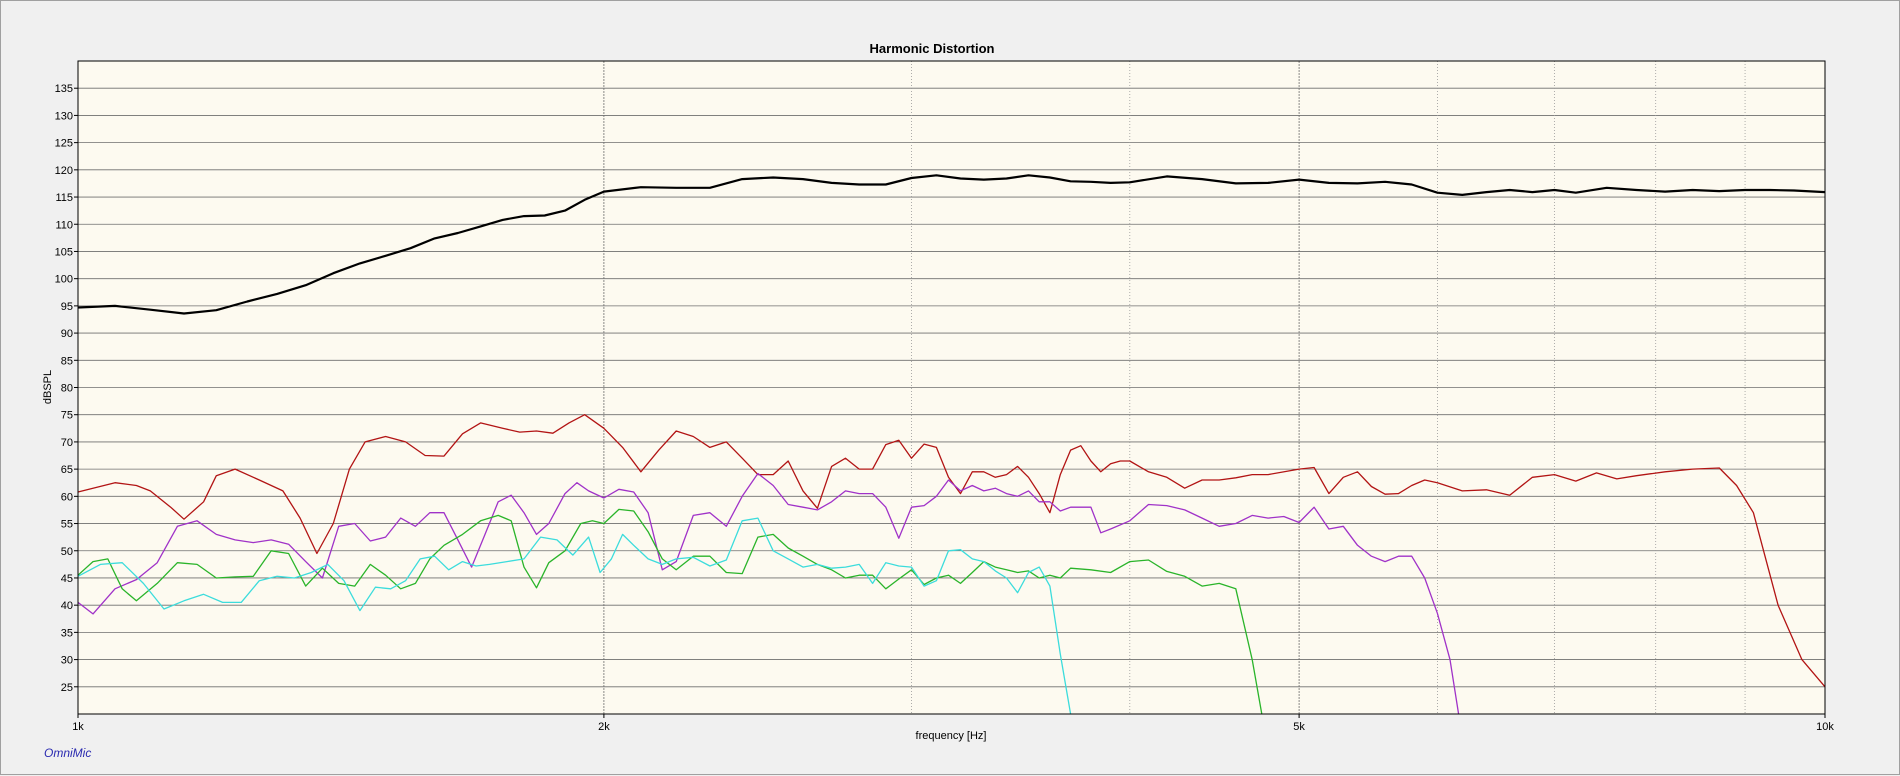 The width and height of the screenshot is (1900, 776). What do you see at coordinates (64, 89) in the screenshot?
I see `y-tick-label: 135` at bounding box center [64, 89].